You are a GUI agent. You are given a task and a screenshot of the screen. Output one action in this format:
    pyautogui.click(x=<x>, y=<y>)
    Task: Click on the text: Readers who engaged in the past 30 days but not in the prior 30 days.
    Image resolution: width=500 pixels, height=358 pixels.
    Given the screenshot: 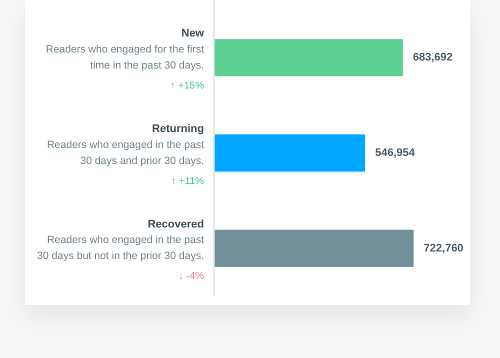 What is the action you would take?
    pyautogui.click(x=120, y=248)
    